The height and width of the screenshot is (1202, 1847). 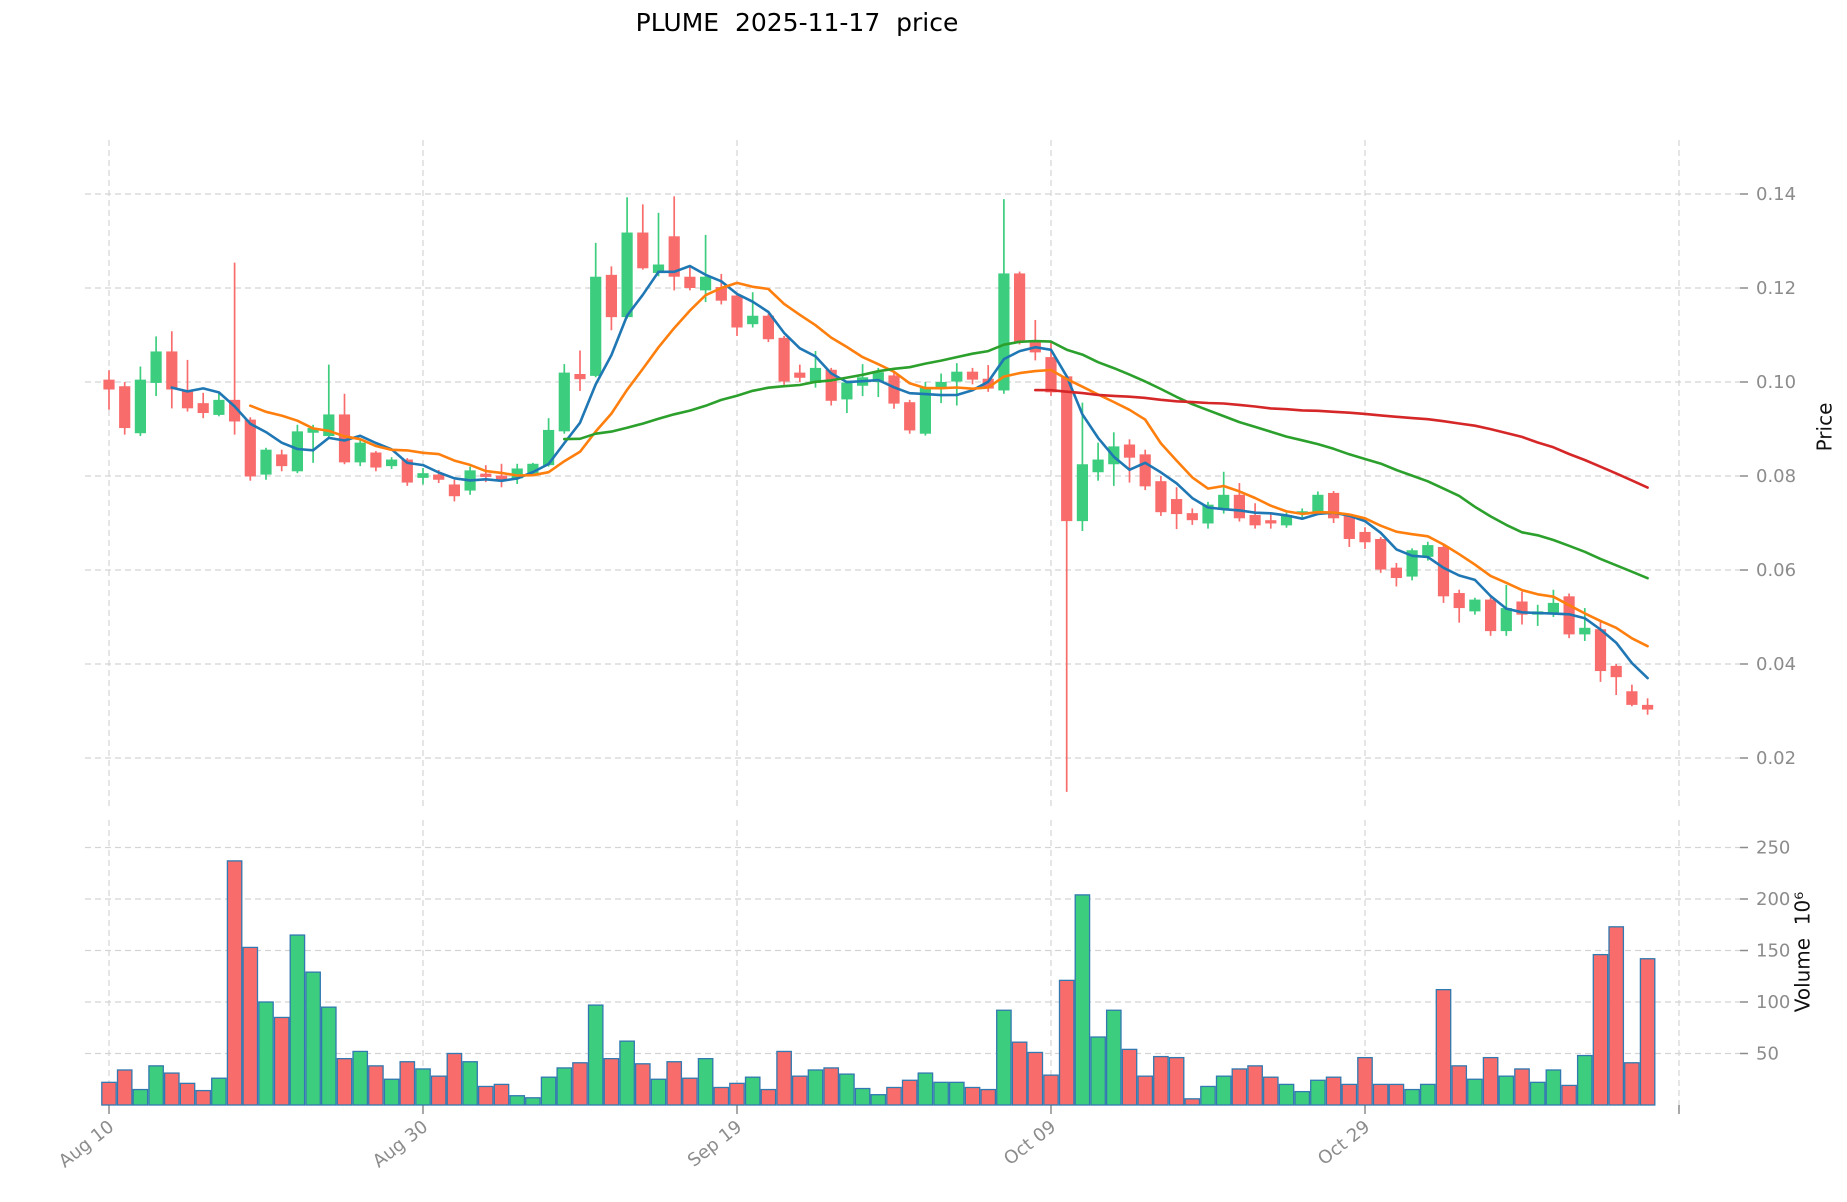 I want to click on volume-axis-label: Volume 10⁶, so click(x=1802, y=952).